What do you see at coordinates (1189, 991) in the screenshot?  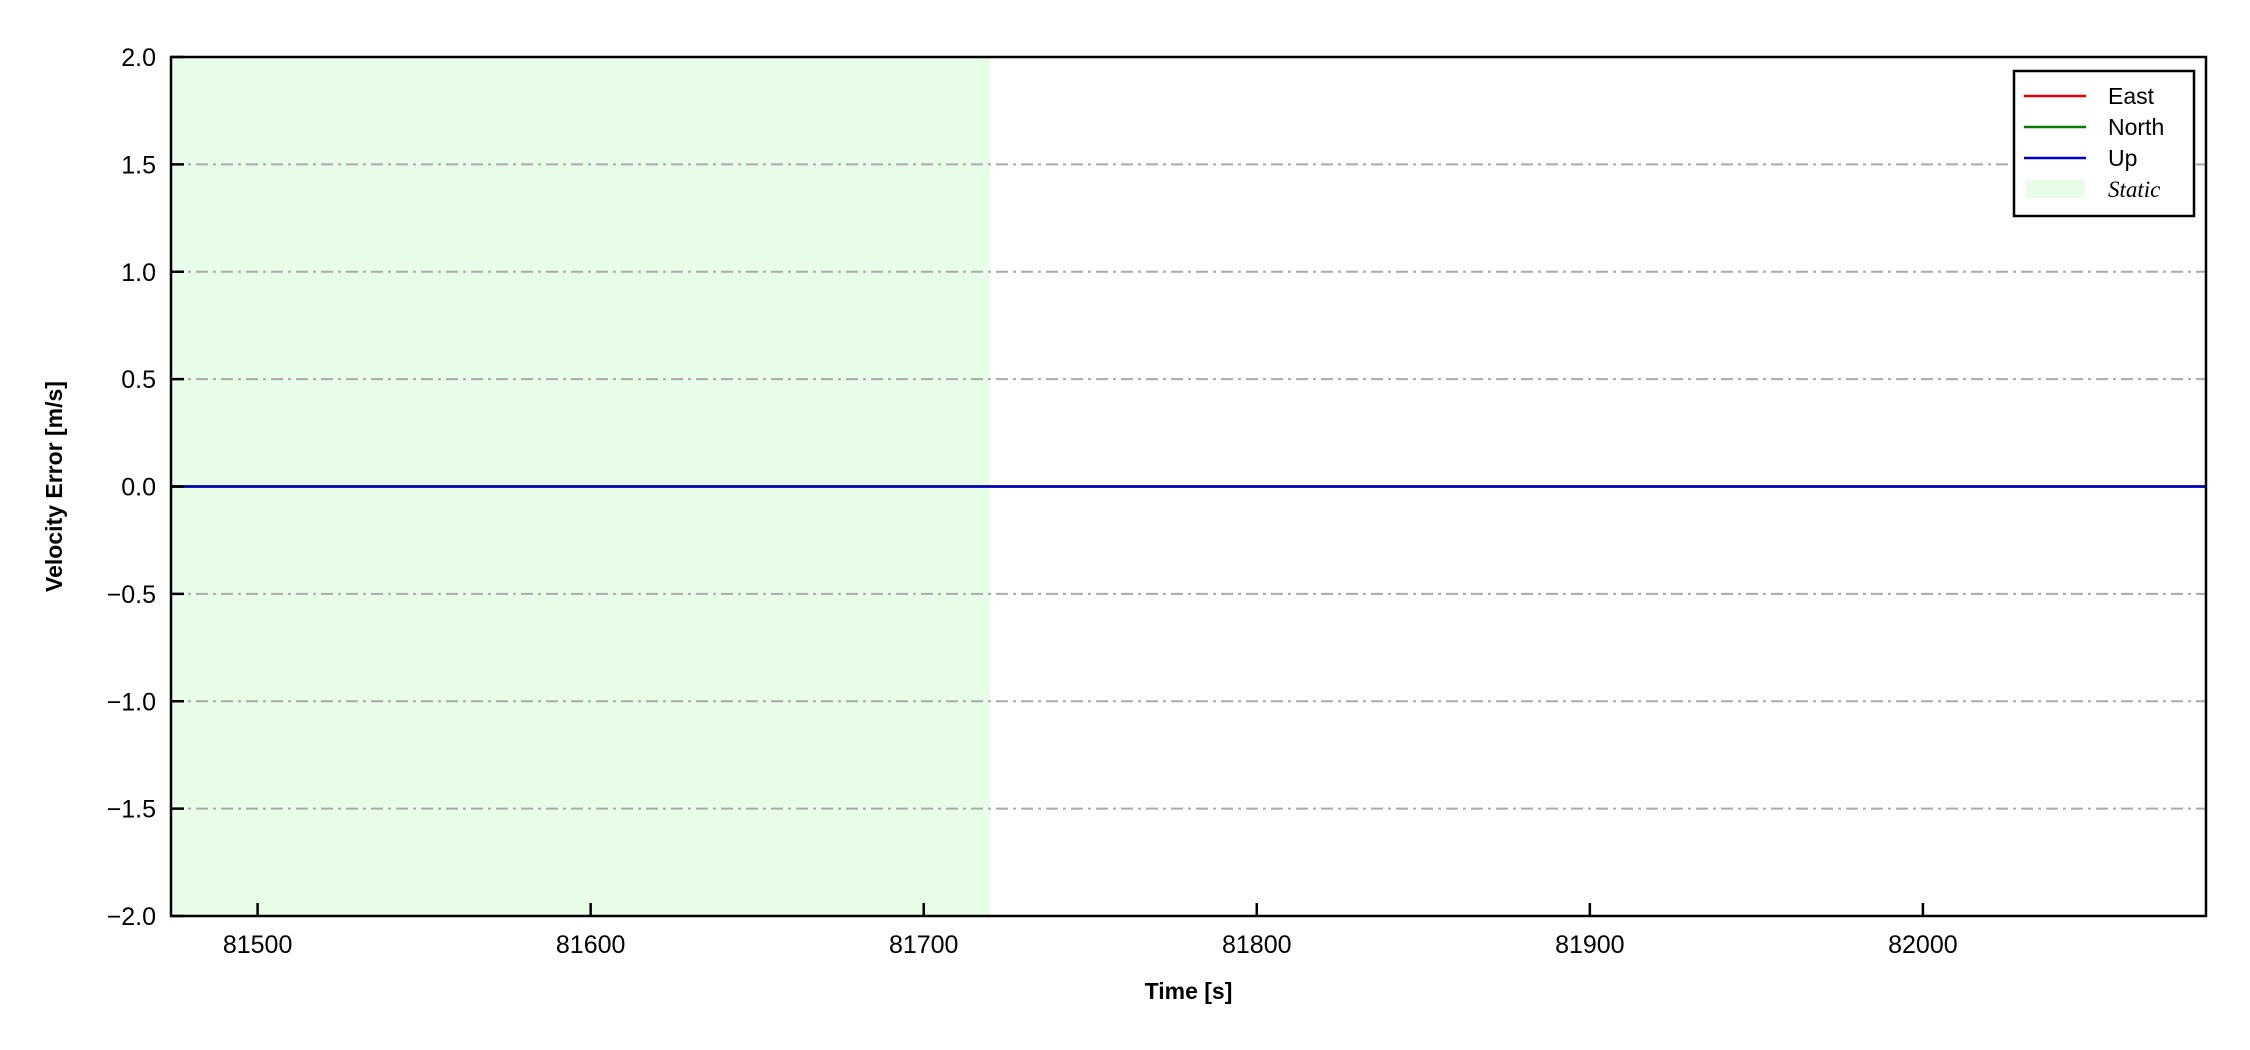 I see `x-axis-label: Time [s]` at bounding box center [1189, 991].